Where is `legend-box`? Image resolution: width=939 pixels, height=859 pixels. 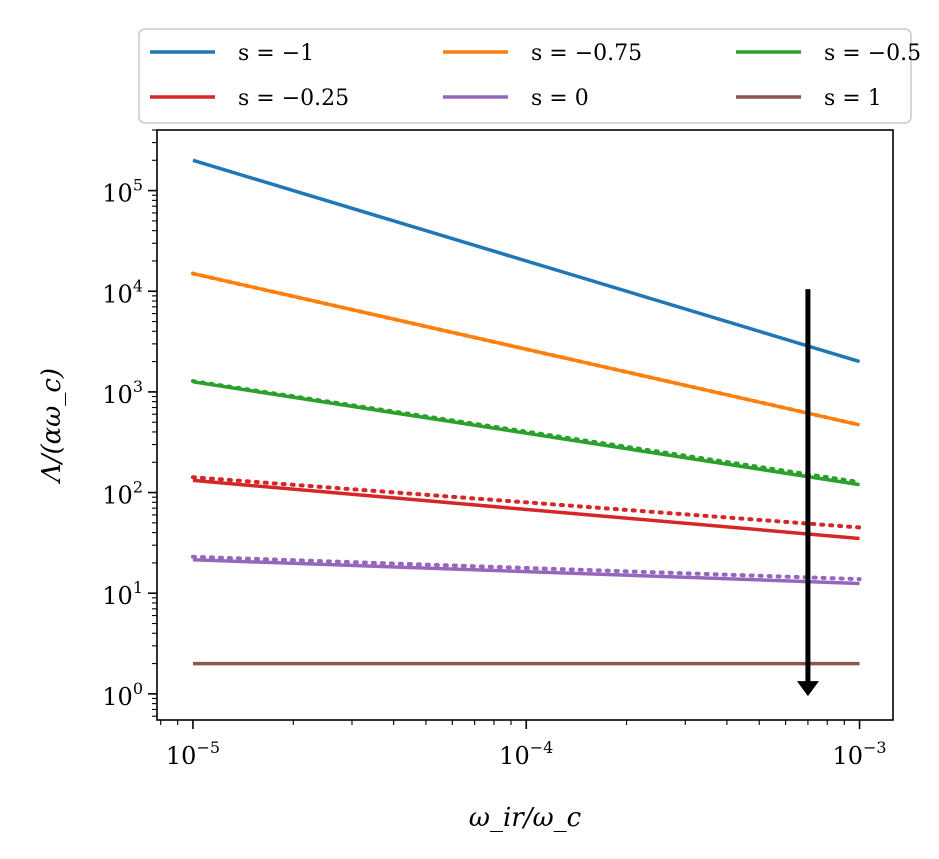
legend-box is located at coordinates (525, 76).